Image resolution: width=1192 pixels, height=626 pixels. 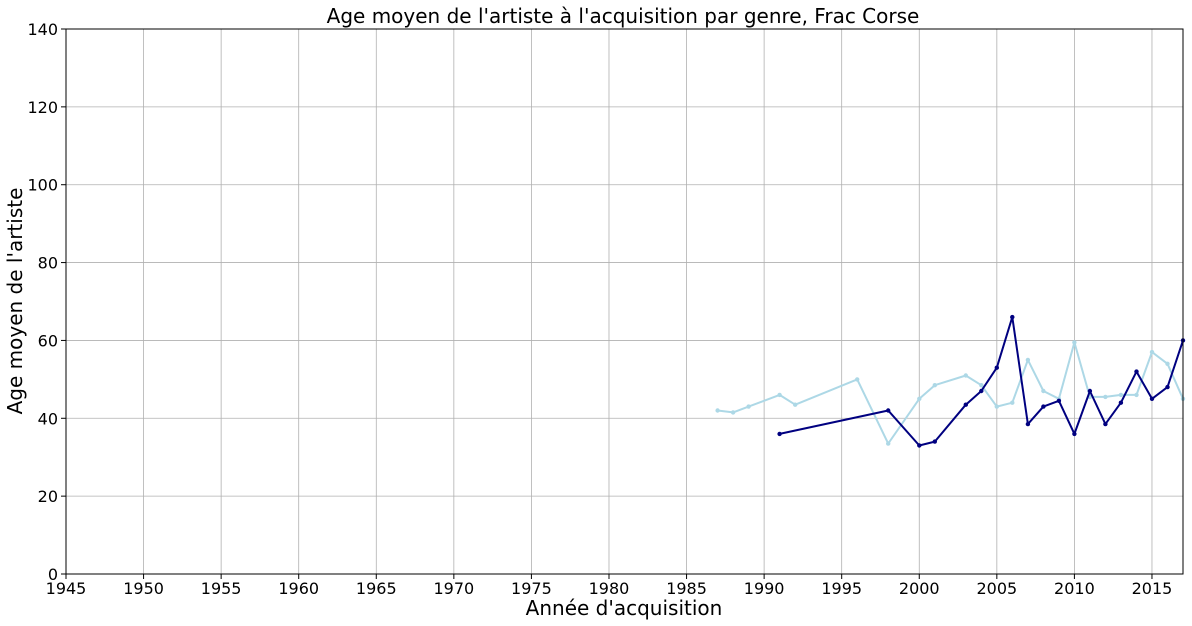 What do you see at coordinates (221, 588) in the screenshot?
I see `x-tick-label: 1955` at bounding box center [221, 588].